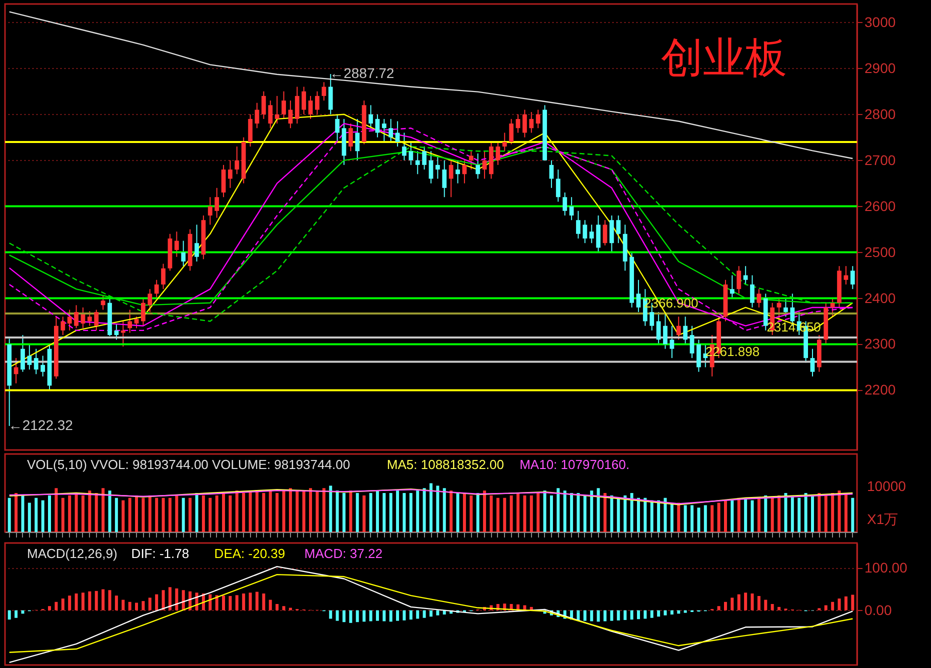  I want to click on chart-title: VOL(5,10) VVOL: 98193744.00 VOLUME: 98193744.00, so click(188, 464).